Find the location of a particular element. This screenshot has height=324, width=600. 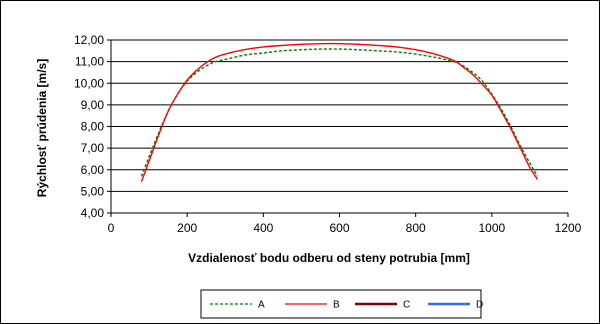

y-axis-ticks: 4,00 5,00 6,00 7,00 8,00 9,00 10,00 11,00 12,00 is located at coordinates (92, 126).